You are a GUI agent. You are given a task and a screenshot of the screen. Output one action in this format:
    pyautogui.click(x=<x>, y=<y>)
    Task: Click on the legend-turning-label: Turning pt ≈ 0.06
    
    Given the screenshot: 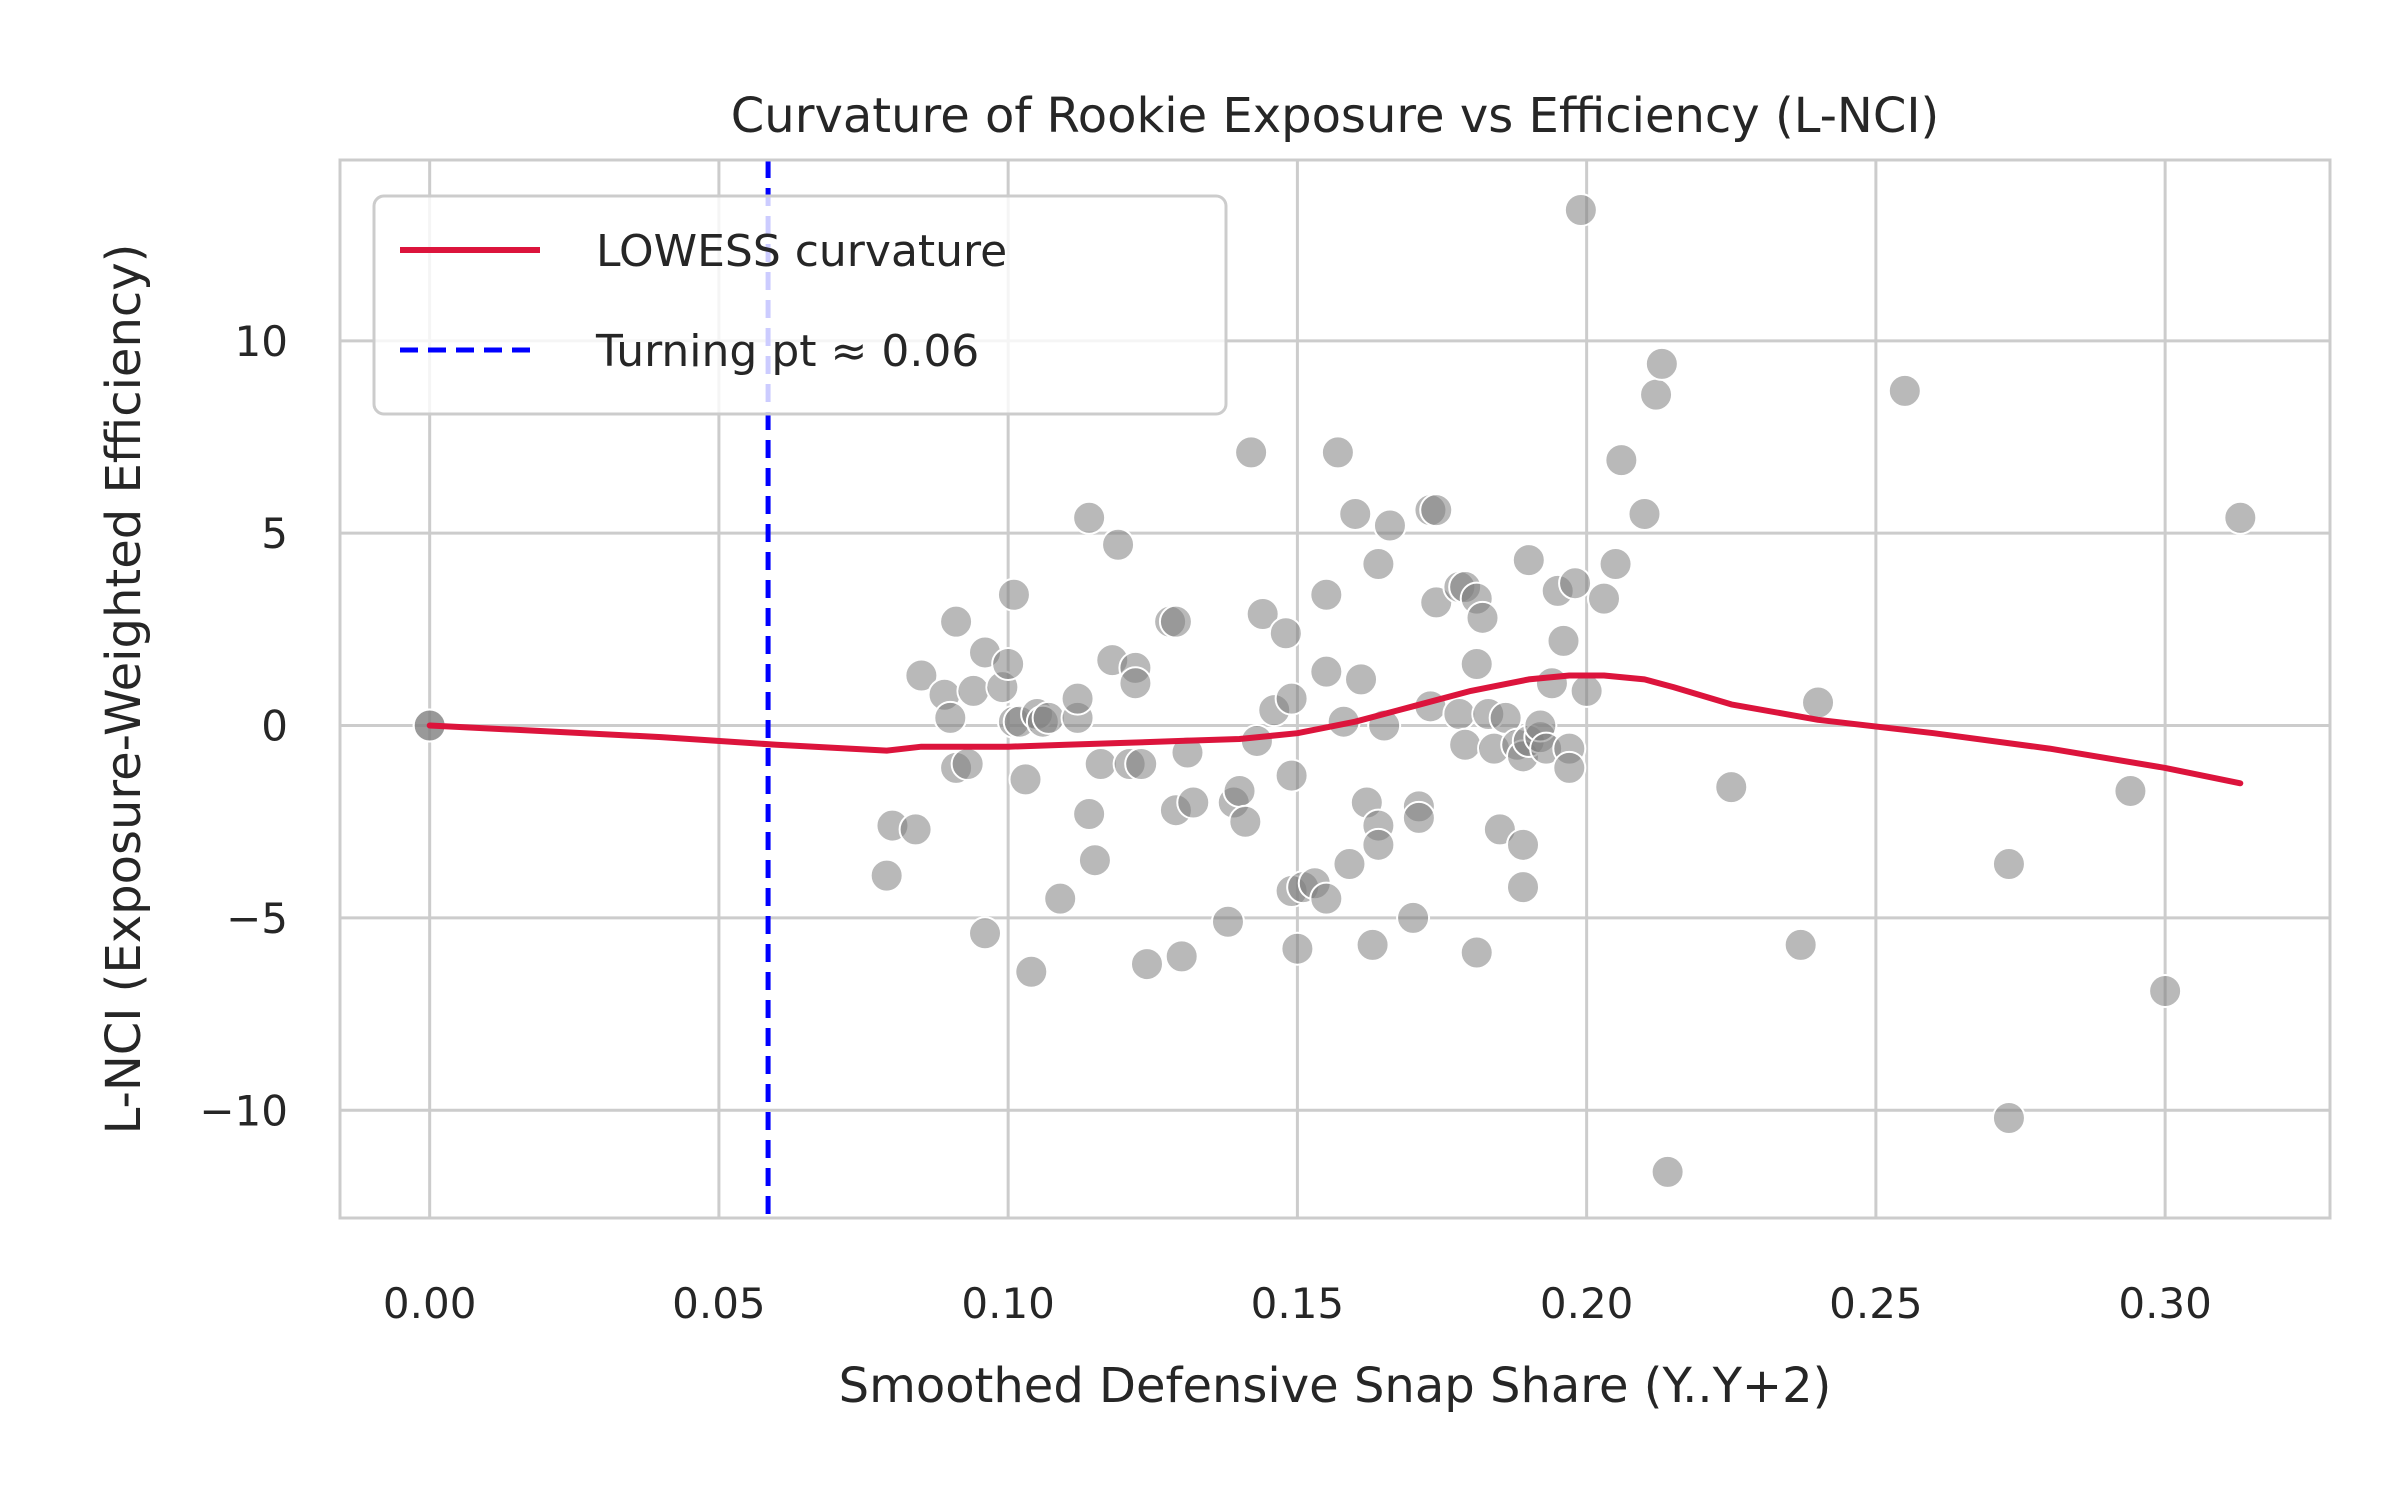 What is the action you would take?
    pyautogui.click(x=787, y=351)
    